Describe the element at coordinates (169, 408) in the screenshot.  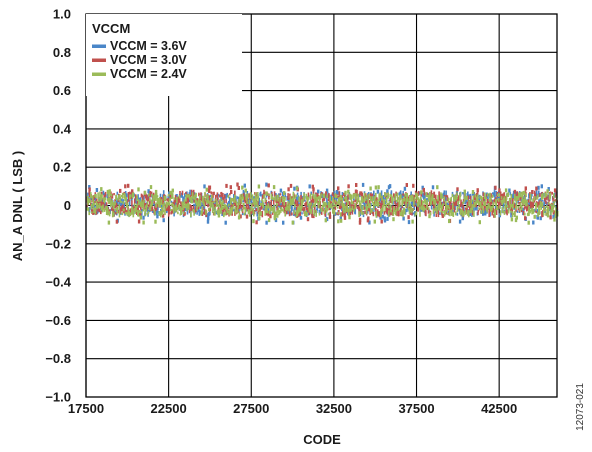
I see `x-tick-label: 22500` at that location.